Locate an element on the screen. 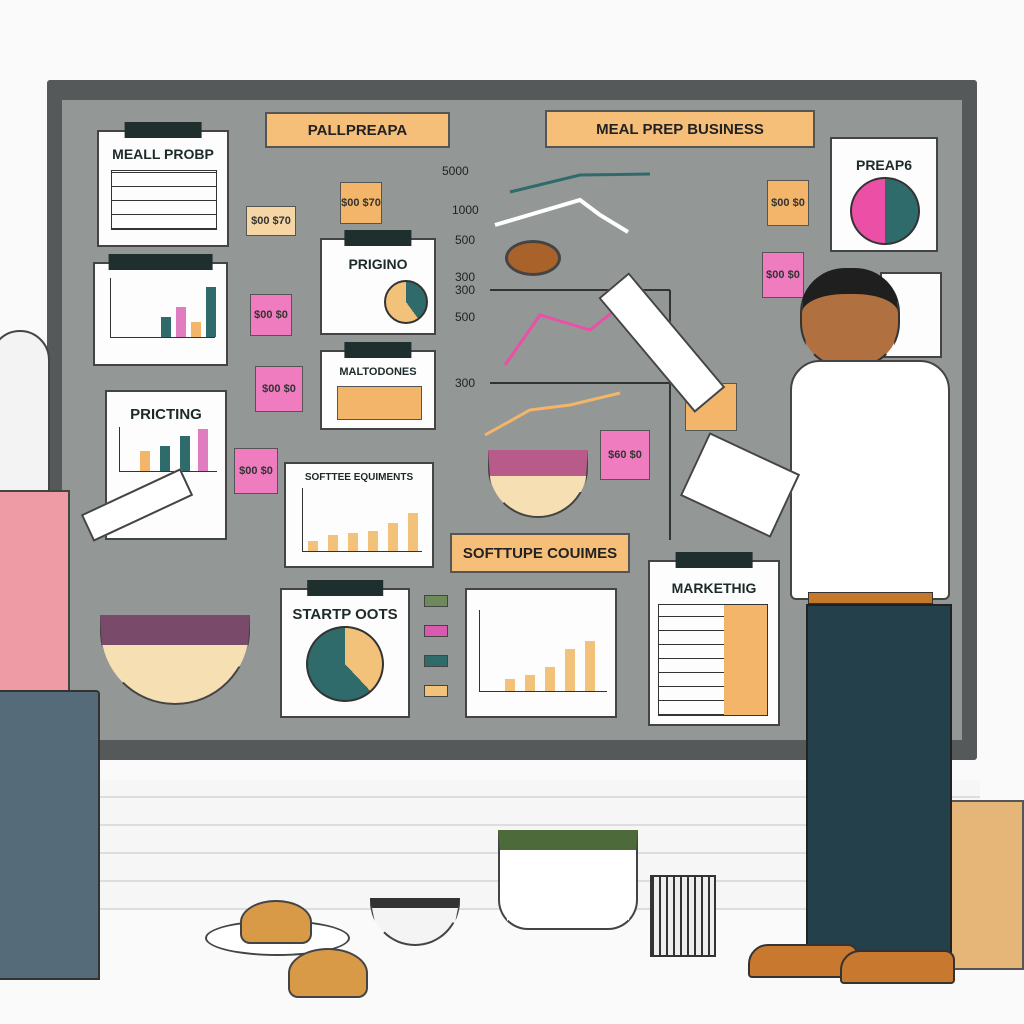  legend-swatch-green is located at coordinates (436, 601).